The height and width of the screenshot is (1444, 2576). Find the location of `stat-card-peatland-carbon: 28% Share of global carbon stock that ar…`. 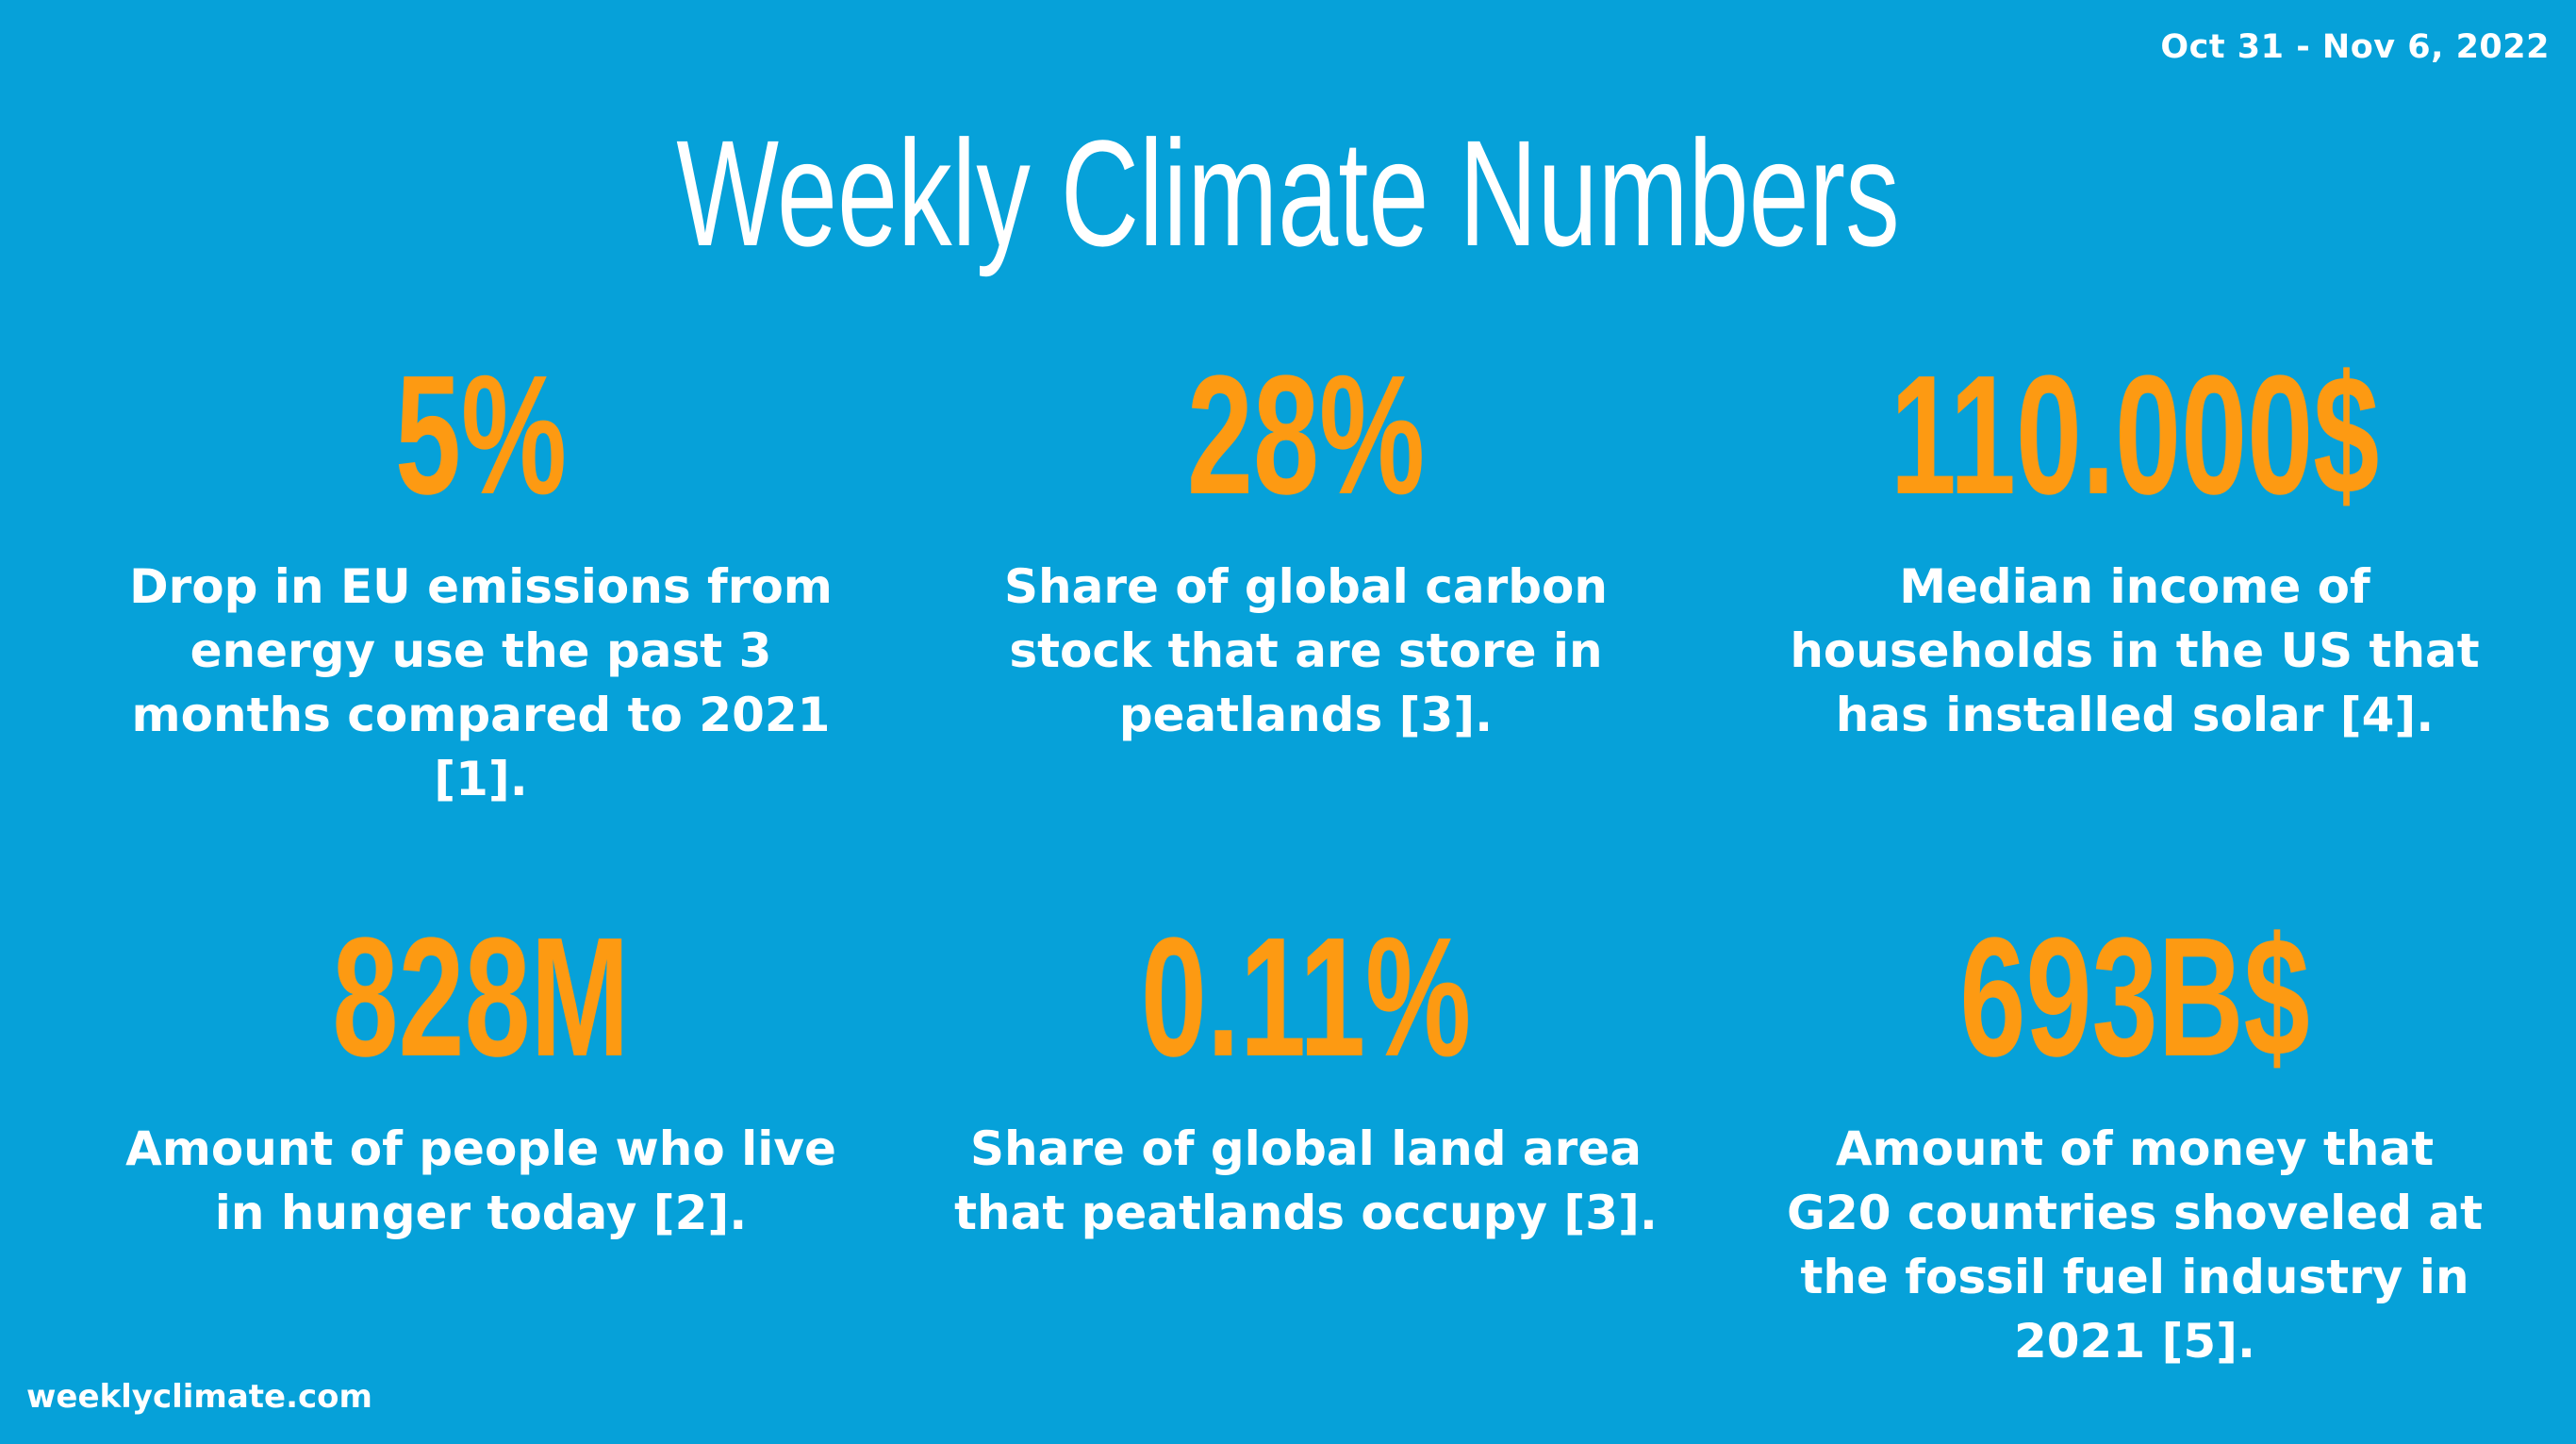

stat-card-peatland-carbon: 28% Share of global carbon stock that ar… is located at coordinates (1306, 549).